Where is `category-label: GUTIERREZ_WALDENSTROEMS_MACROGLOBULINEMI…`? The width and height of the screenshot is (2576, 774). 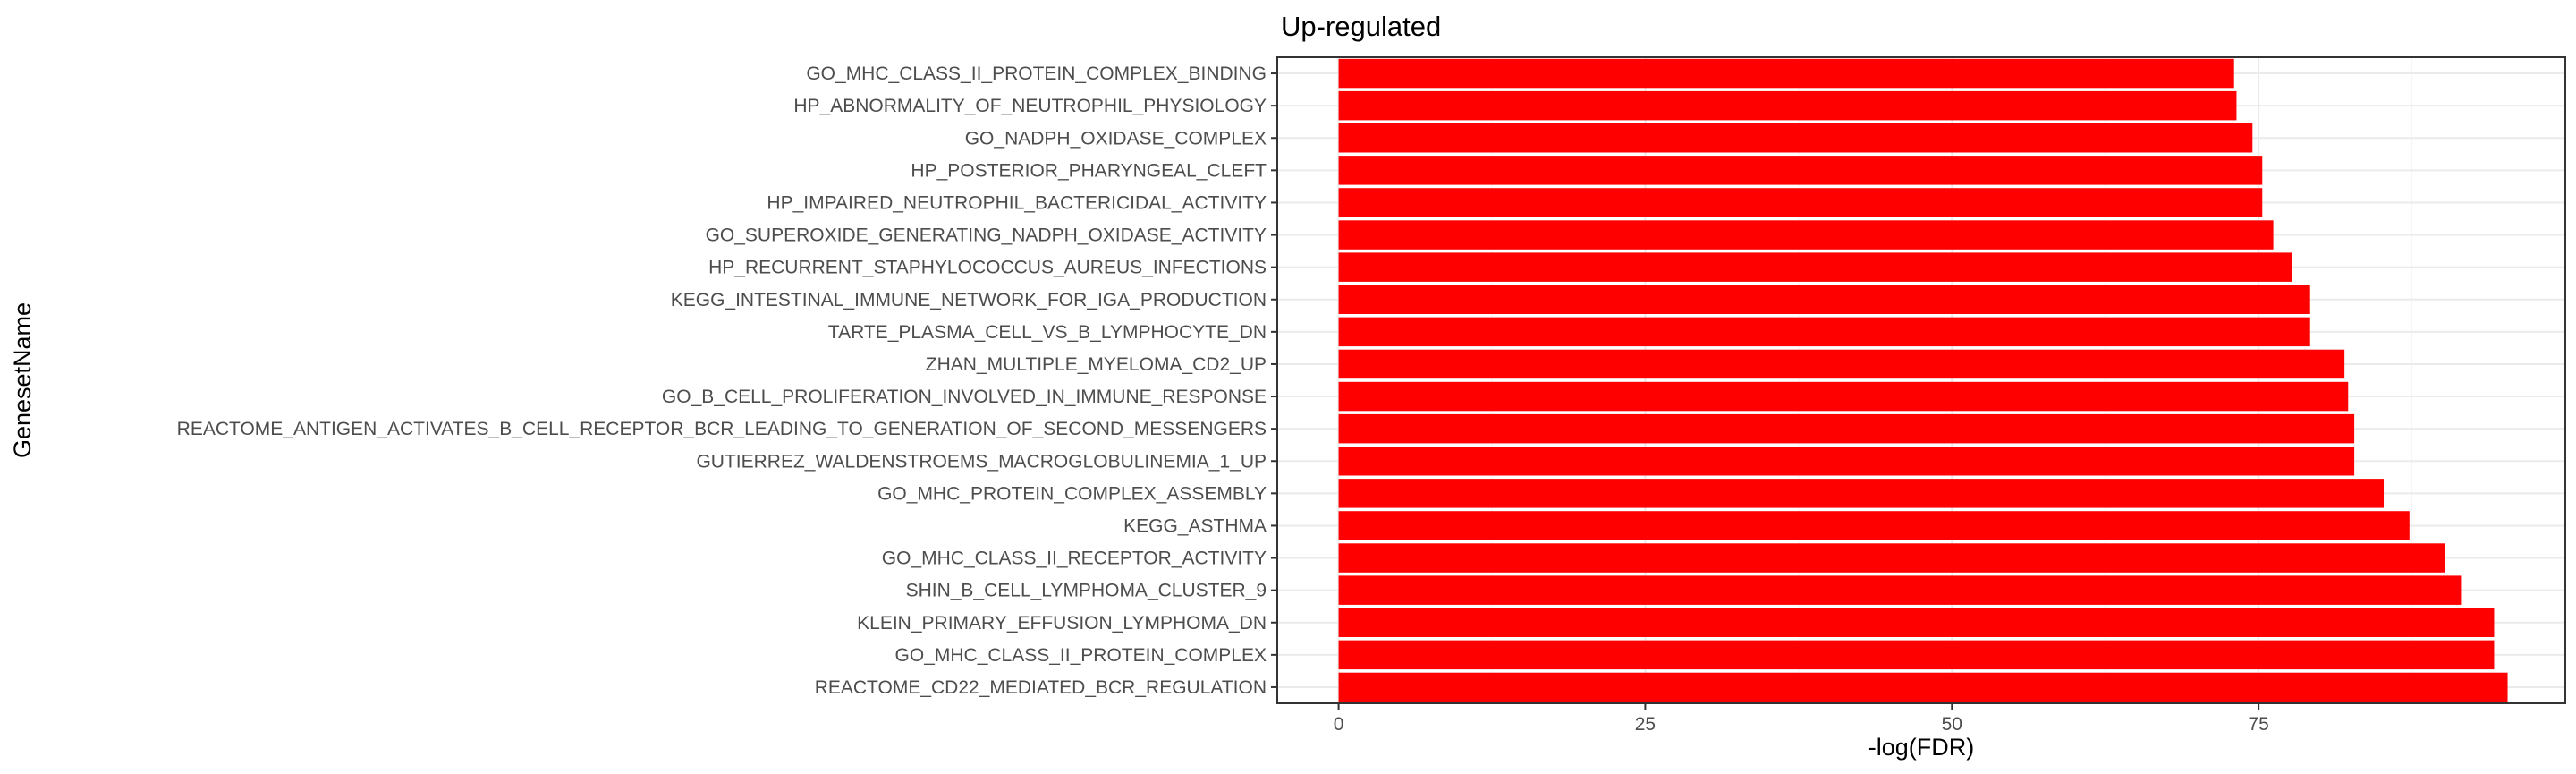
category-label: GUTIERREZ_WALDENSTROEMS_MACROGLOBULINEMI… is located at coordinates (981, 461).